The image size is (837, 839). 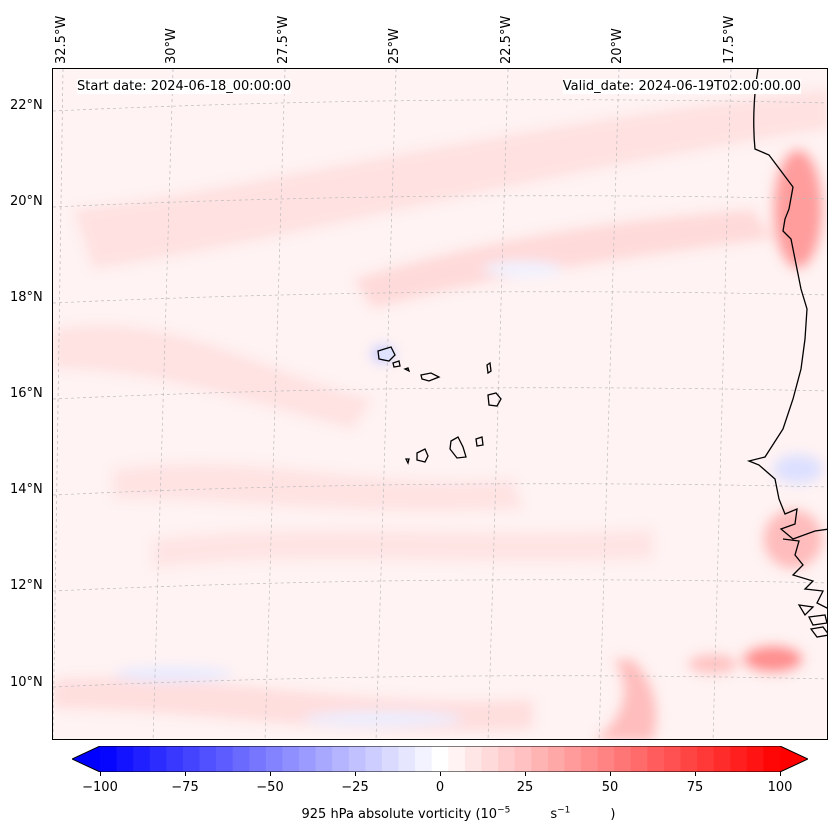 I want to click on colorbar-tick-label: 0, so click(x=440, y=787).